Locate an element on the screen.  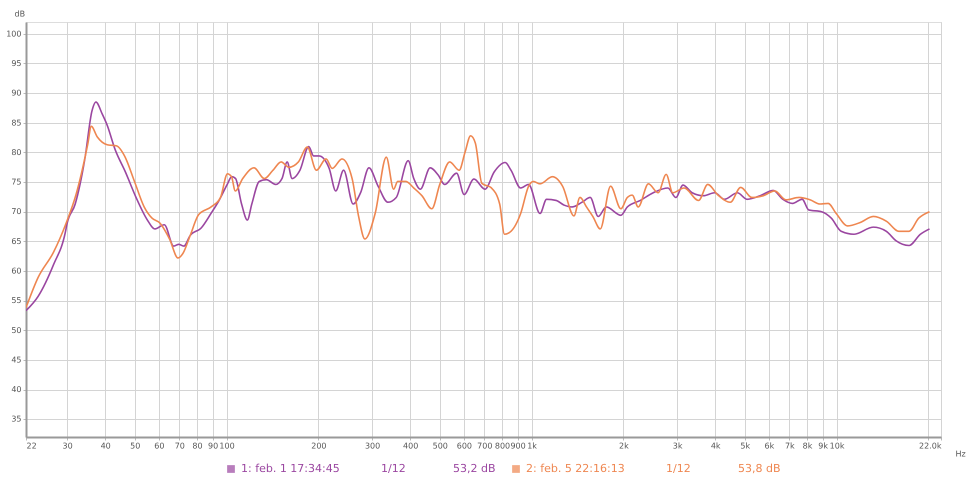
y-tick-label: 55 is located at coordinates (16, 301).